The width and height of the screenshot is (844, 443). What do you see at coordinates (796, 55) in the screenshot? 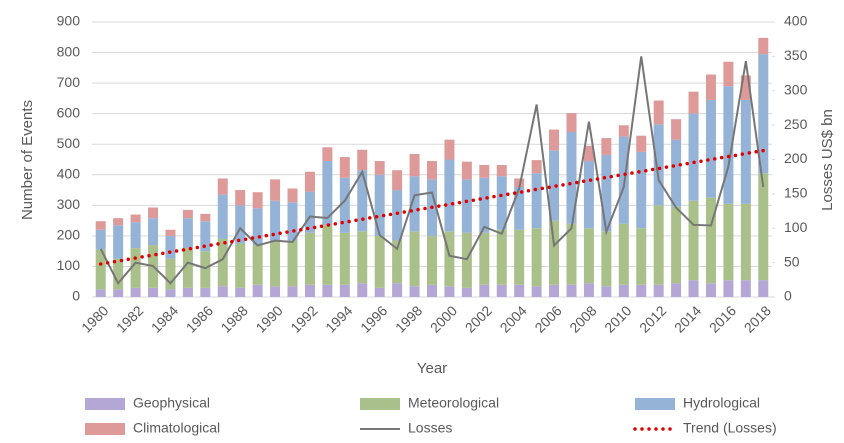
I see `y2-tick-label: 350` at bounding box center [796, 55].